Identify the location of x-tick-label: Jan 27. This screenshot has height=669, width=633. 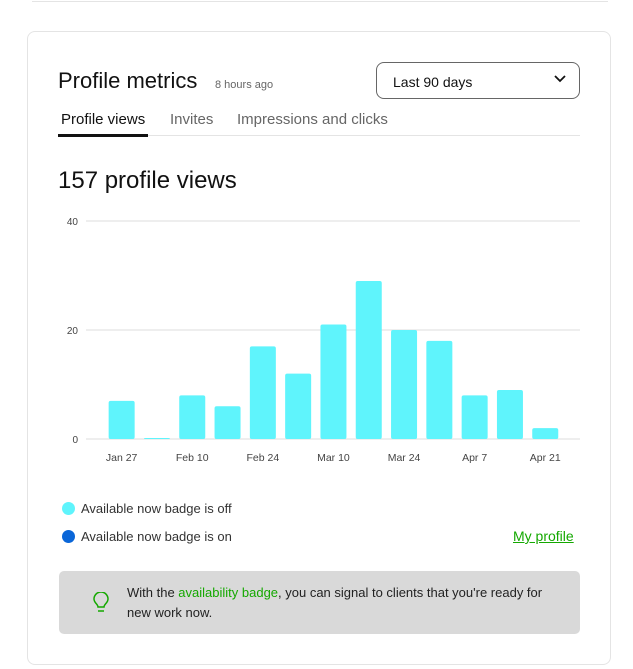
(122, 458).